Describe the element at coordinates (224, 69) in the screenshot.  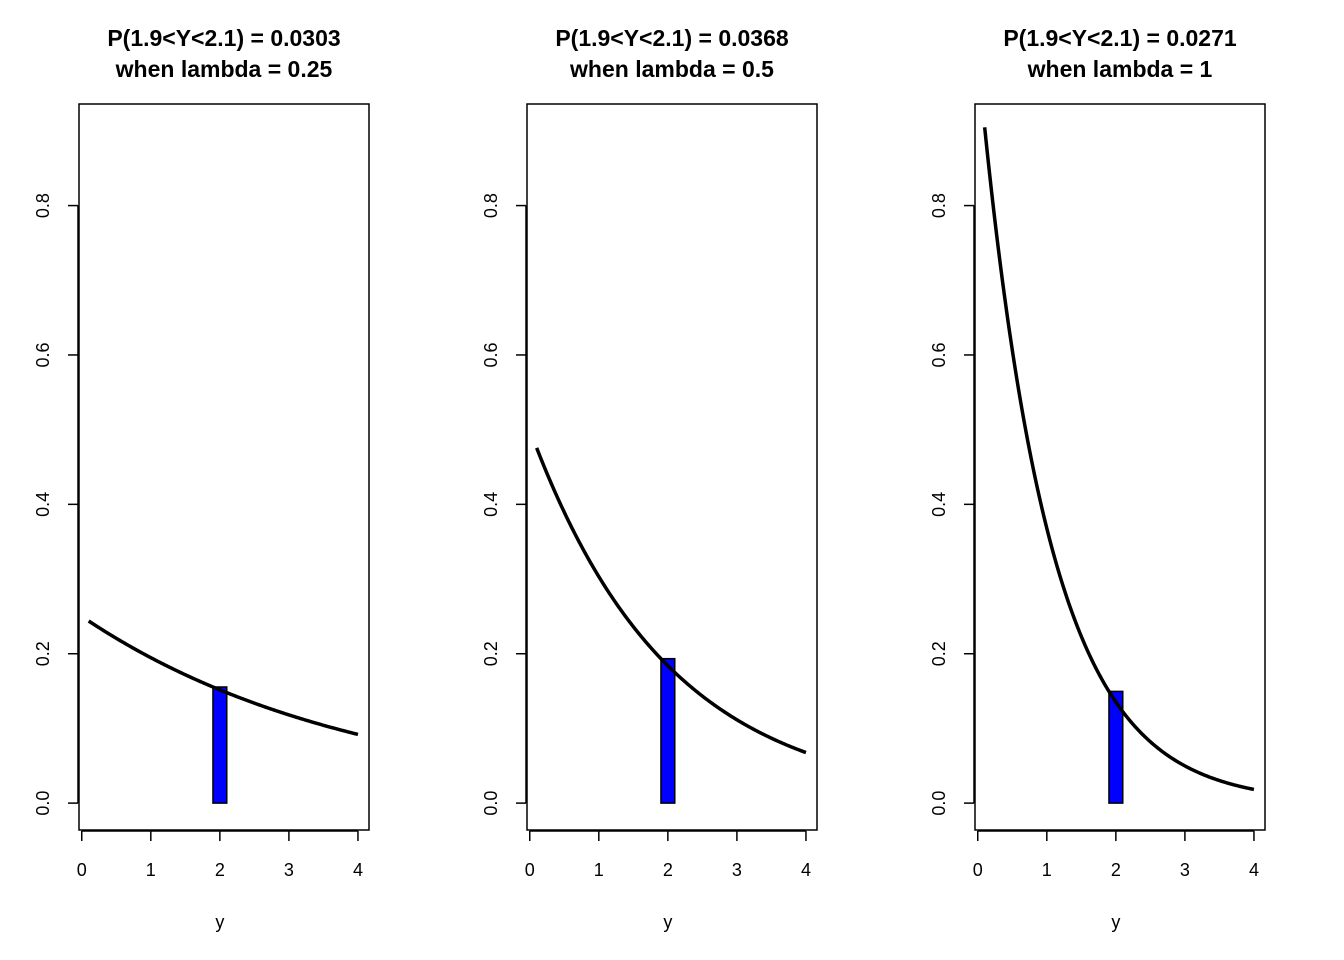
I see `chart-subtitle: when lambda = 0.25` at that location.